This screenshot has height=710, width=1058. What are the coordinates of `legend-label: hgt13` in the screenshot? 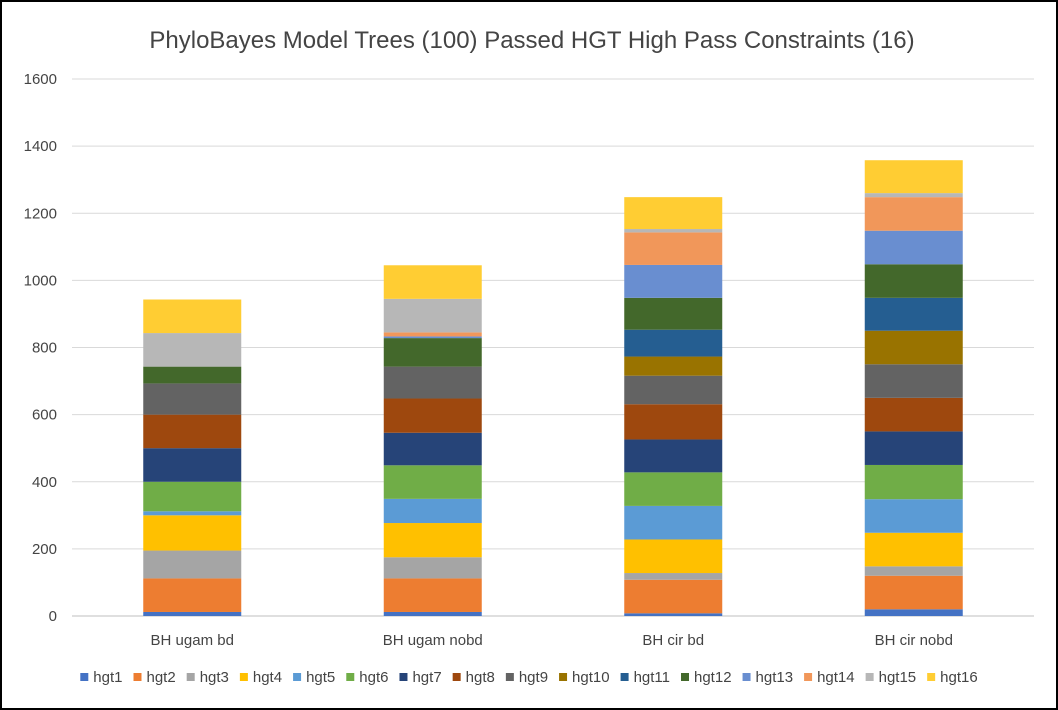 It's located at (775, 677).